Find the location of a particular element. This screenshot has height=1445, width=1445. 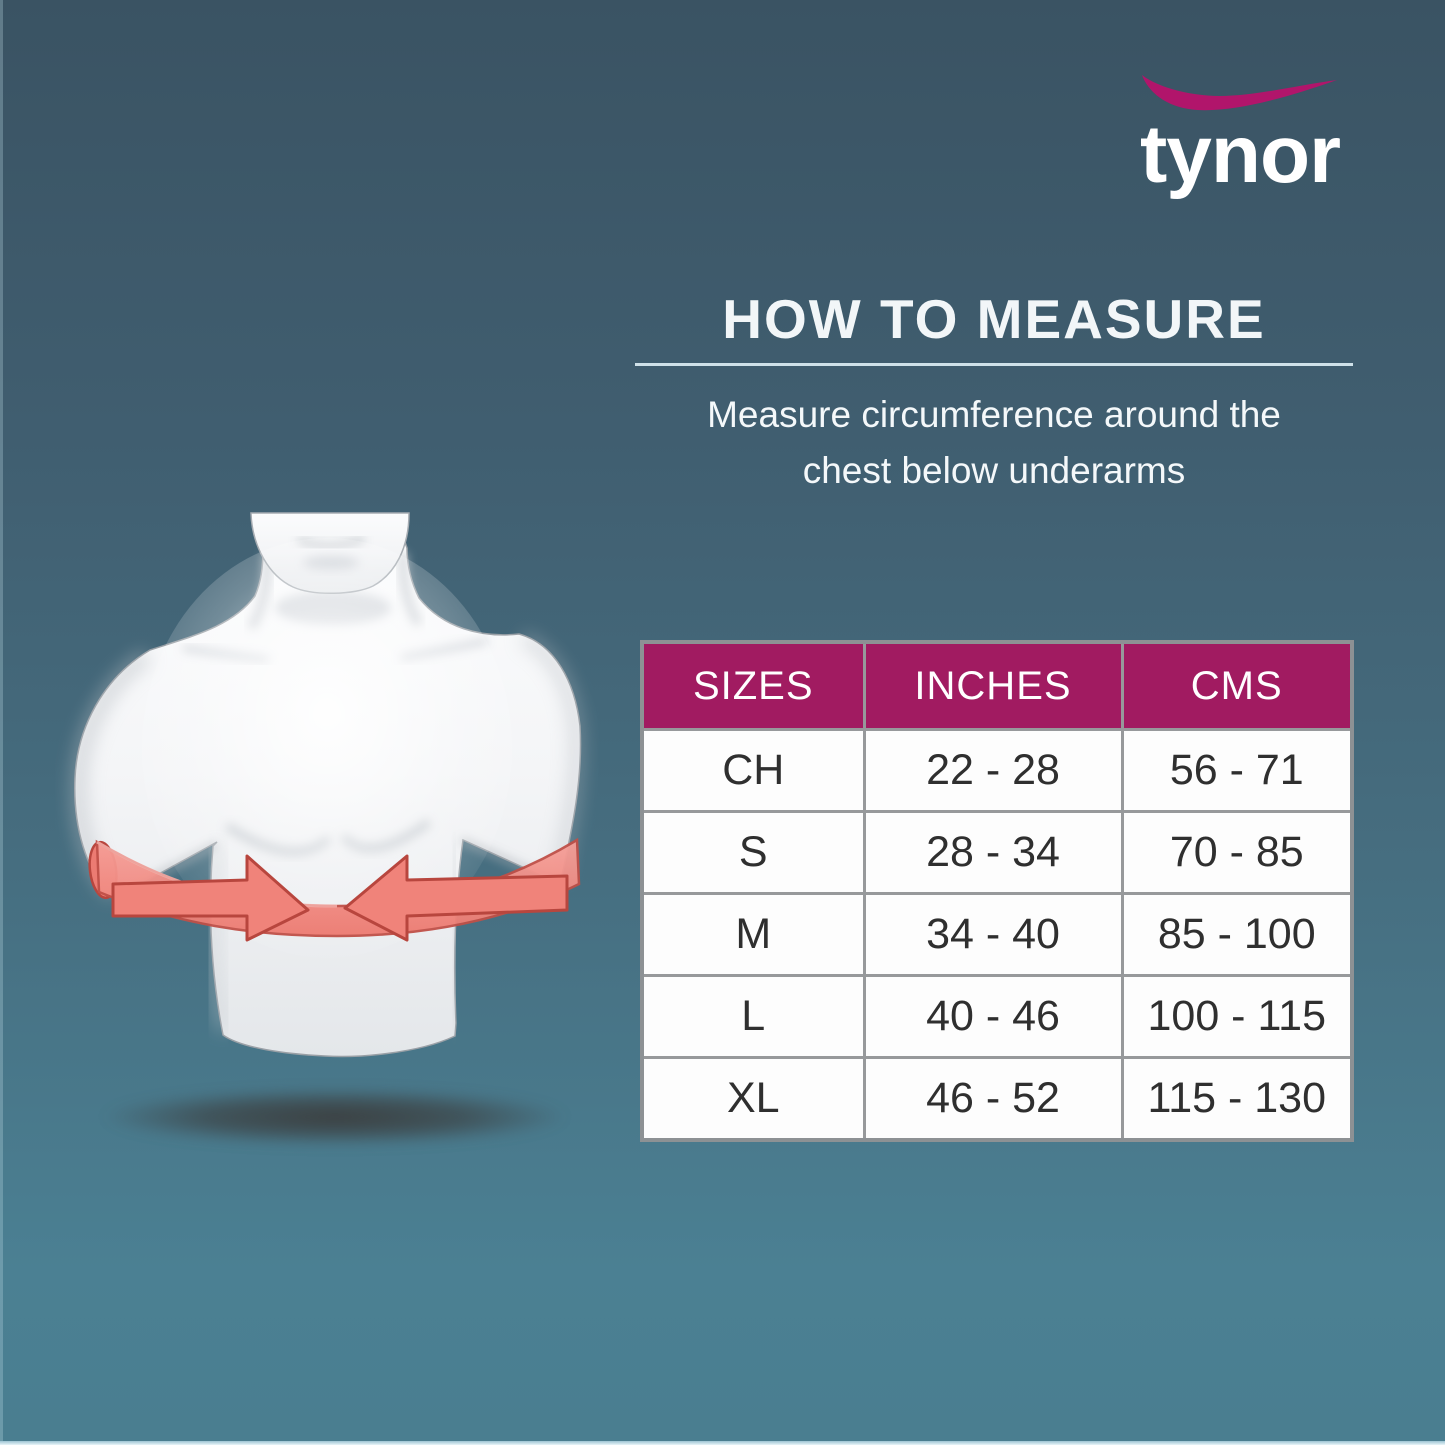

size-cell: M is located at coordinates (753, 934).